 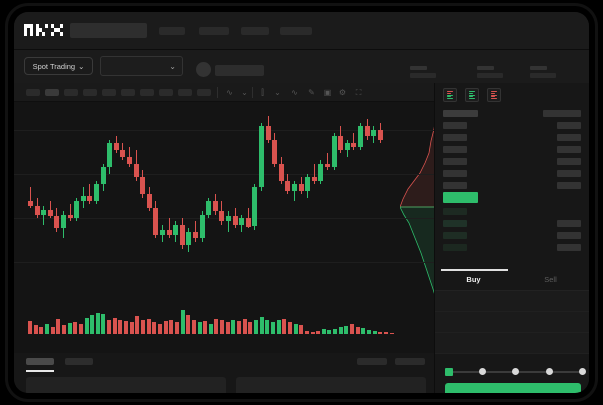 What do you see at coordinates (358, 92) in the screenshot?
I see `fullscreen-icon: ⛶` at bounding box center [358, 92].